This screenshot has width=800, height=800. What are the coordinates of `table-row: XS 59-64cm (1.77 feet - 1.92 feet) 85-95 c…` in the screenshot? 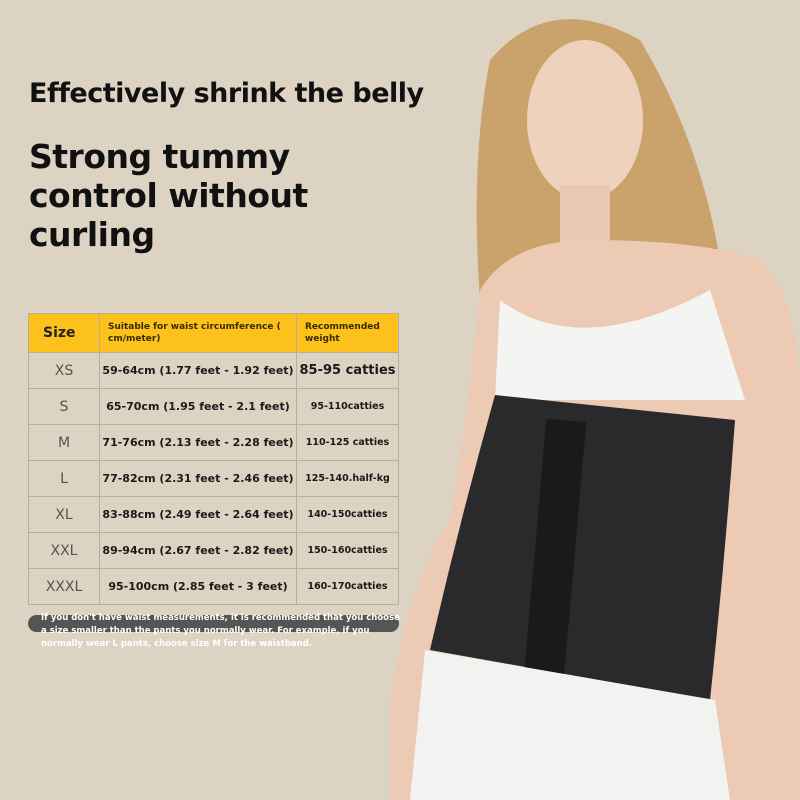 It's located at (213, 370).